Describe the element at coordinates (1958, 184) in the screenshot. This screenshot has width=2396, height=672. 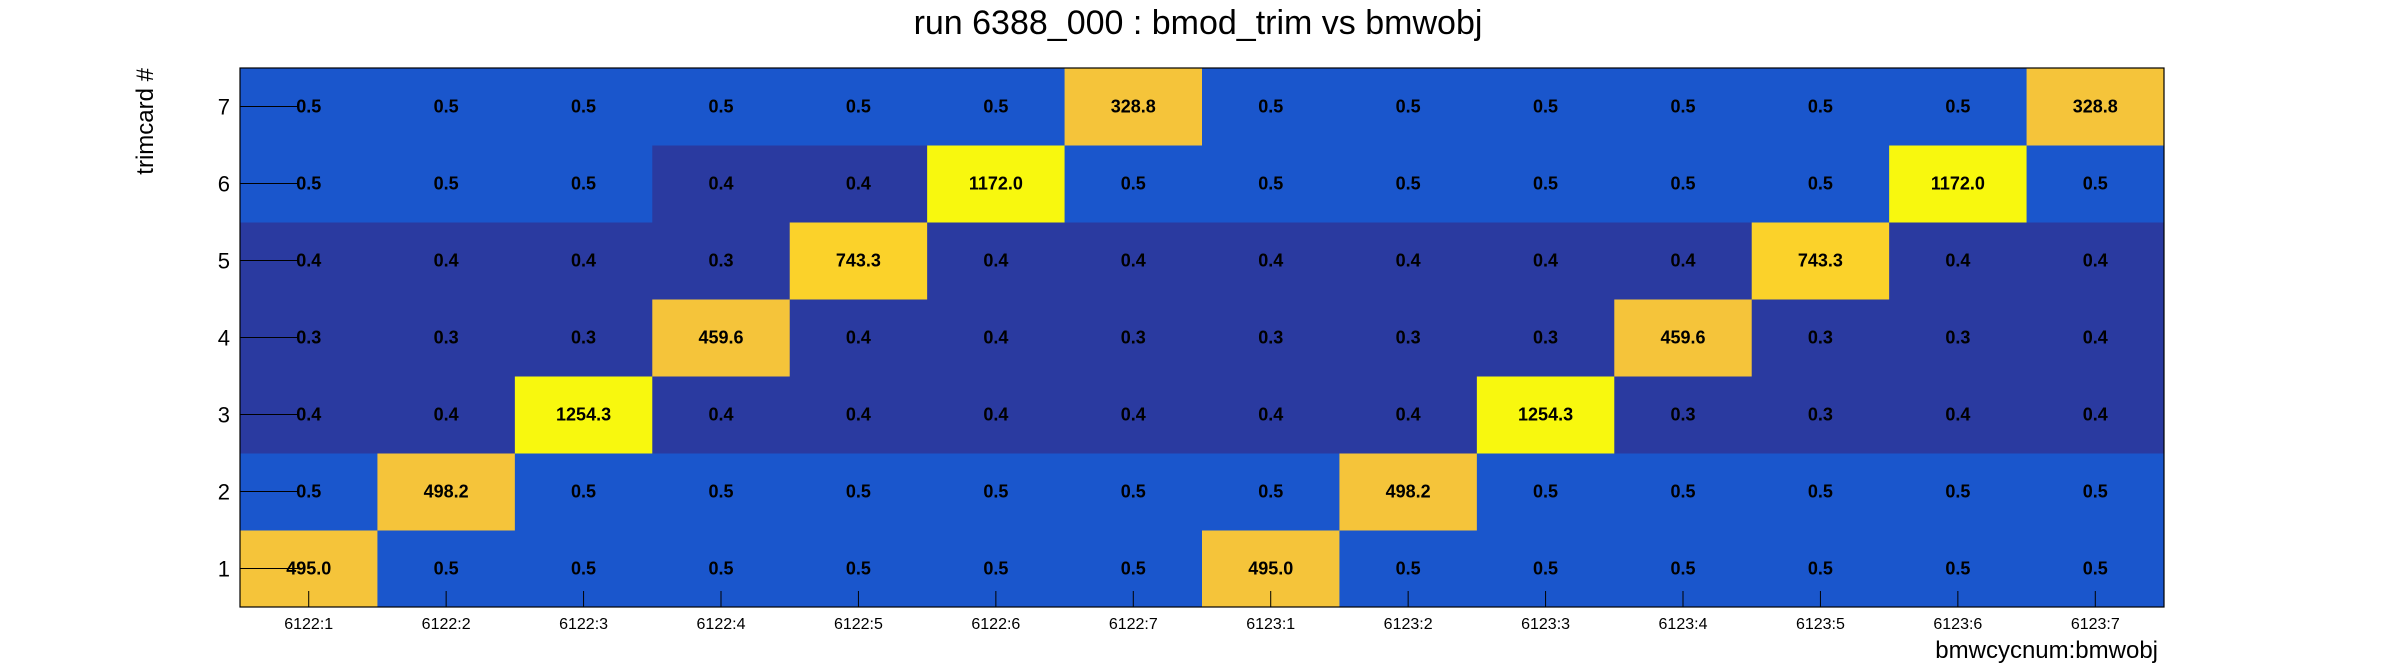
I see `cell-value-label: 1172.0` at that location.